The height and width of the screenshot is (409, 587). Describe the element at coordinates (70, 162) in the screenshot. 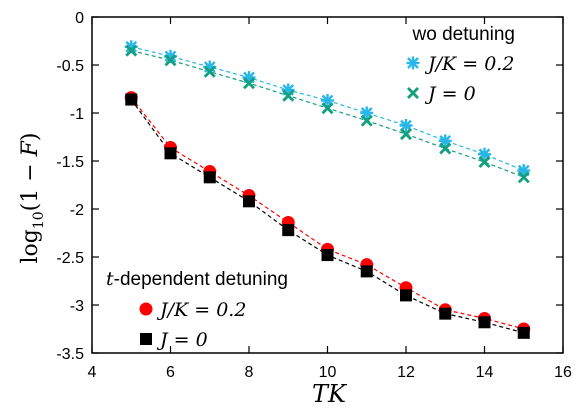

I see `y-tick-label: -1.5` at that location.